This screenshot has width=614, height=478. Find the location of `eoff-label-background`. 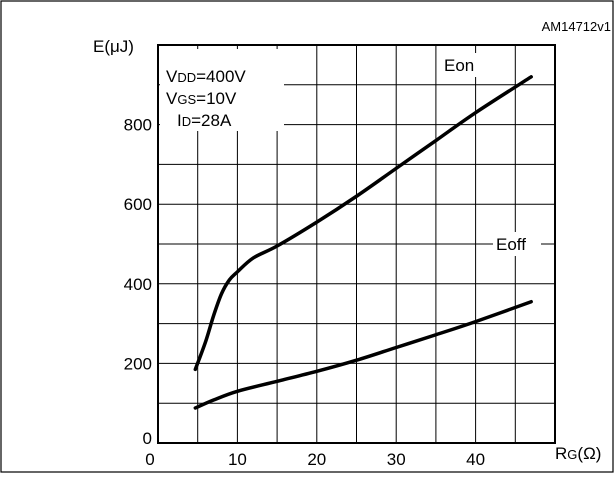

eoff-label-background is located at coordinates (517, 244).